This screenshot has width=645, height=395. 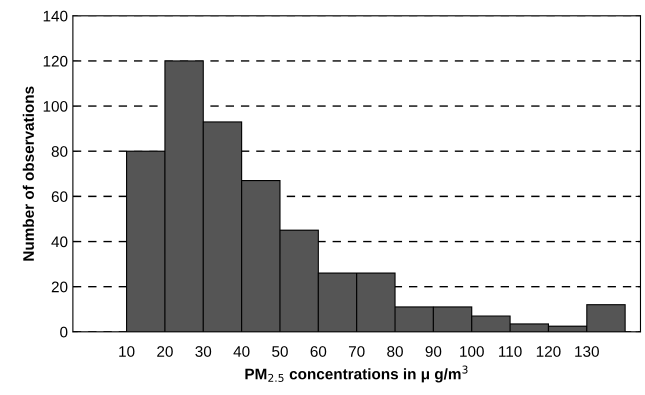 What do you see at coordinates (472, 351) in the screenshot?
I see `x-tick-label: 100` at bounding box center [472, 351].